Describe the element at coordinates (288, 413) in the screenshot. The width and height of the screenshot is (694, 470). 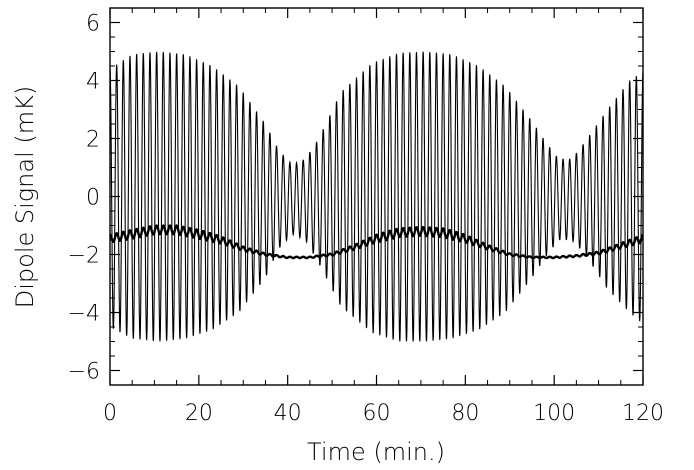
I see `x-tick-label: 40` at that location.